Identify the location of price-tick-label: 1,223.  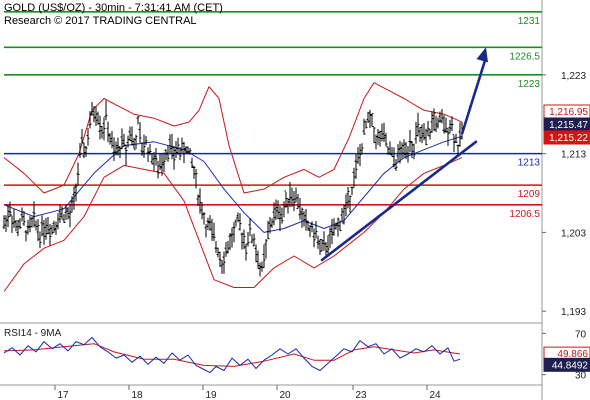
(573, 76).